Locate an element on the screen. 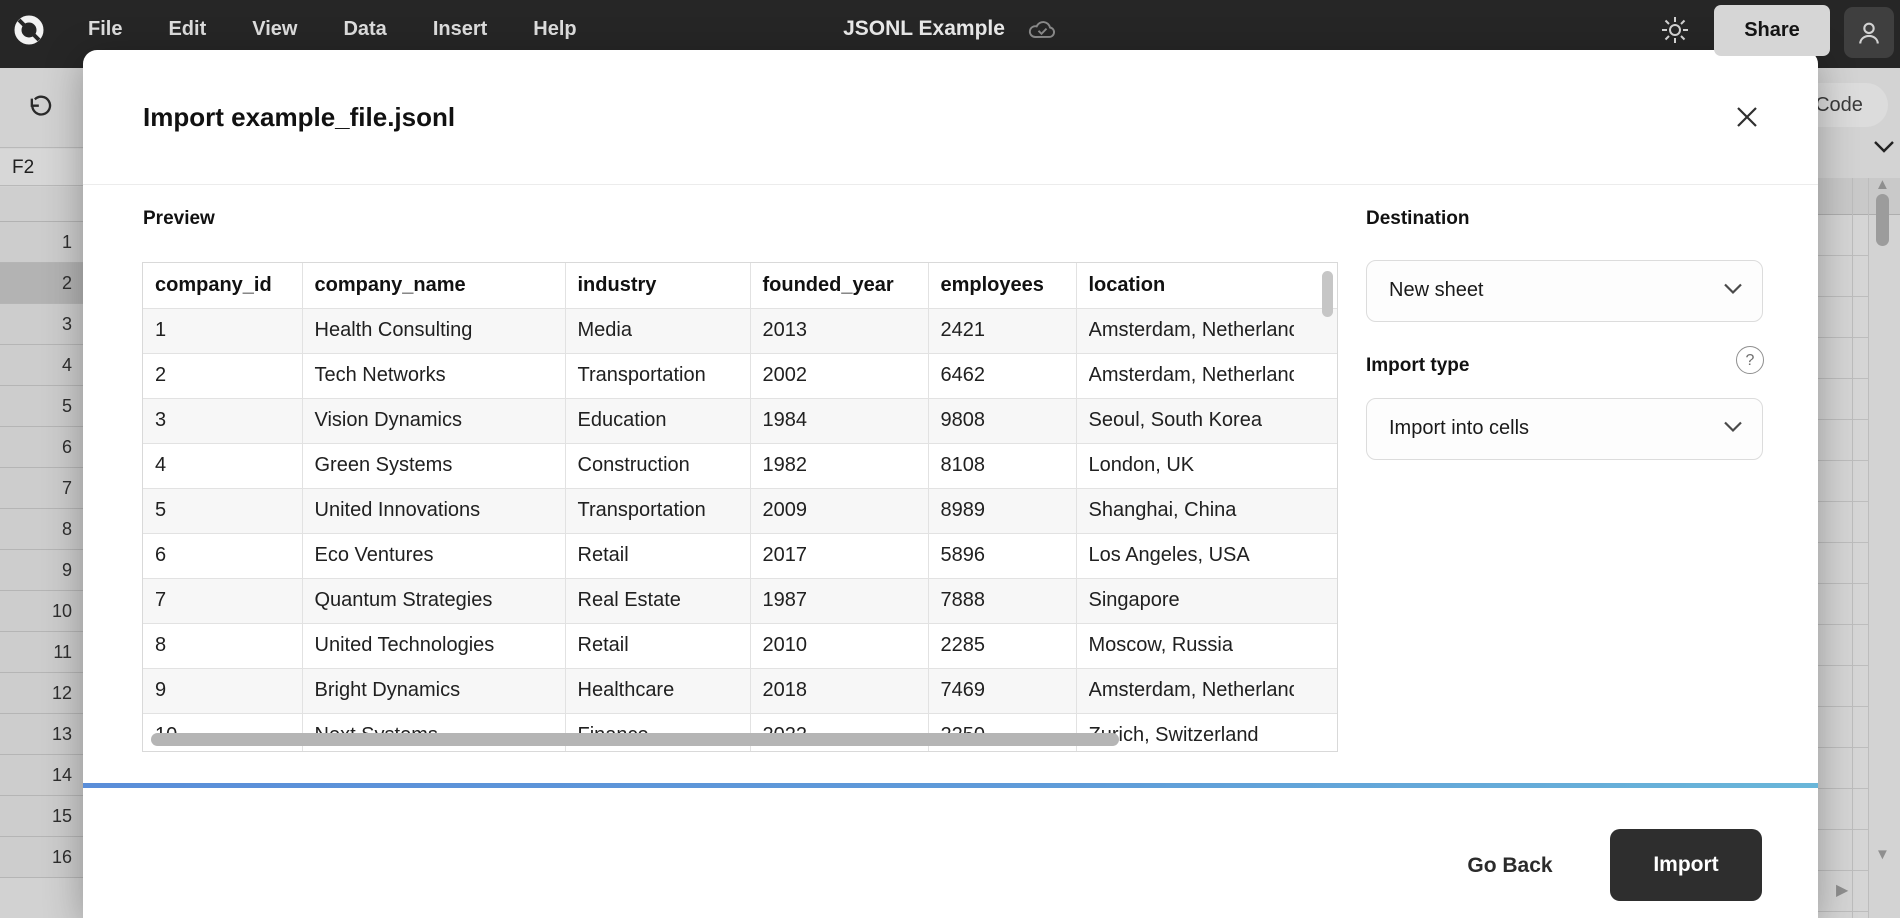  account-button is located at coordinates (1869, 32).